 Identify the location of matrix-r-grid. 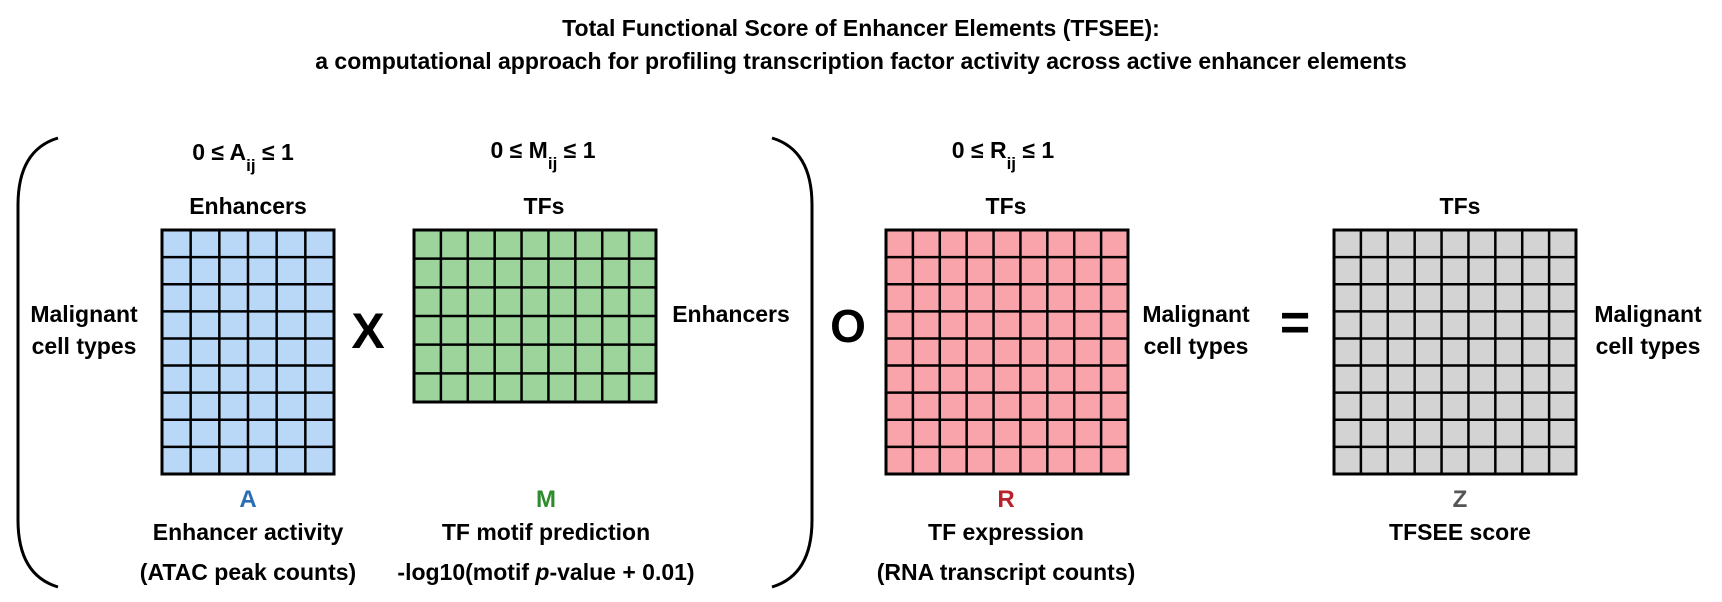
(1007, 352).